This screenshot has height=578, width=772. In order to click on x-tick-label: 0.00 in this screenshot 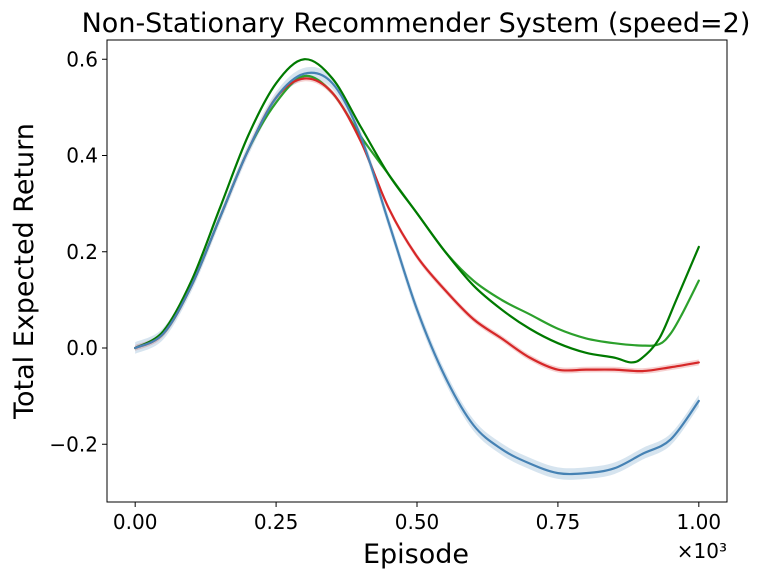, I will do `click(135, 522)`.